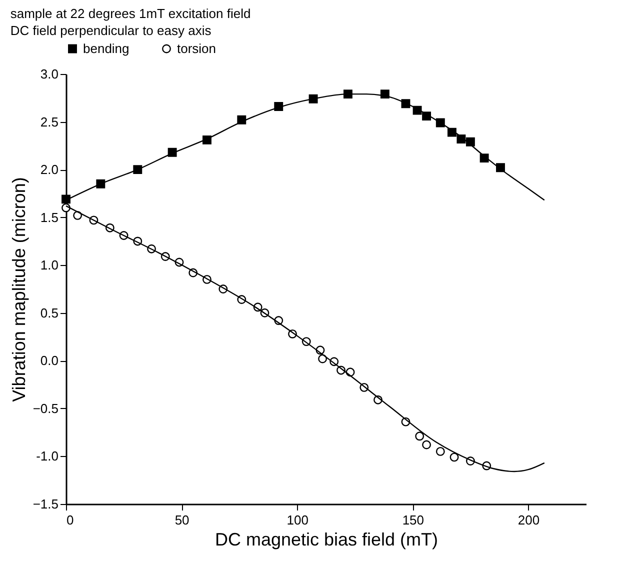 This screenshot has height=581, width=626. Describe the element at coordinates (130, 13) in the screenshot. I see `chart-title: sample at 22 degrees 1mT excitation field` at that location.